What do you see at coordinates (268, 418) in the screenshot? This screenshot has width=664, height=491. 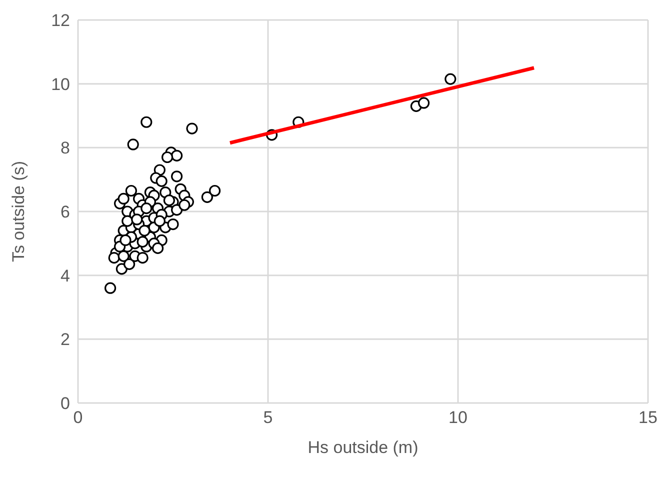 I see `x-tick-label: 5` at bounding box center [268, 418].